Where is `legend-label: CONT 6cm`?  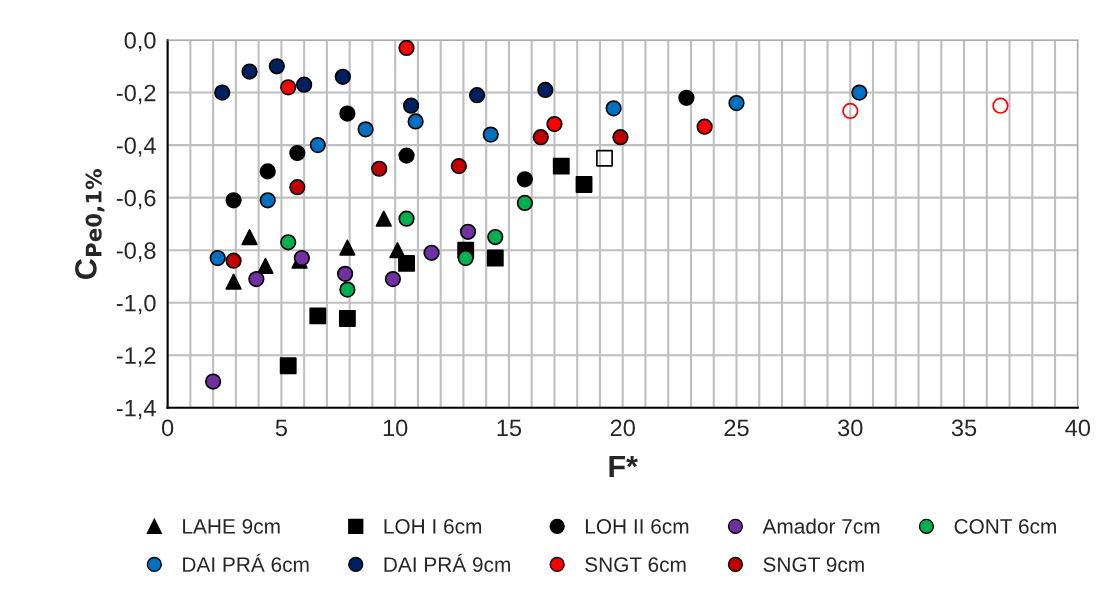
legend-label: CONT 6cm is located at coordinates (1005, 526).